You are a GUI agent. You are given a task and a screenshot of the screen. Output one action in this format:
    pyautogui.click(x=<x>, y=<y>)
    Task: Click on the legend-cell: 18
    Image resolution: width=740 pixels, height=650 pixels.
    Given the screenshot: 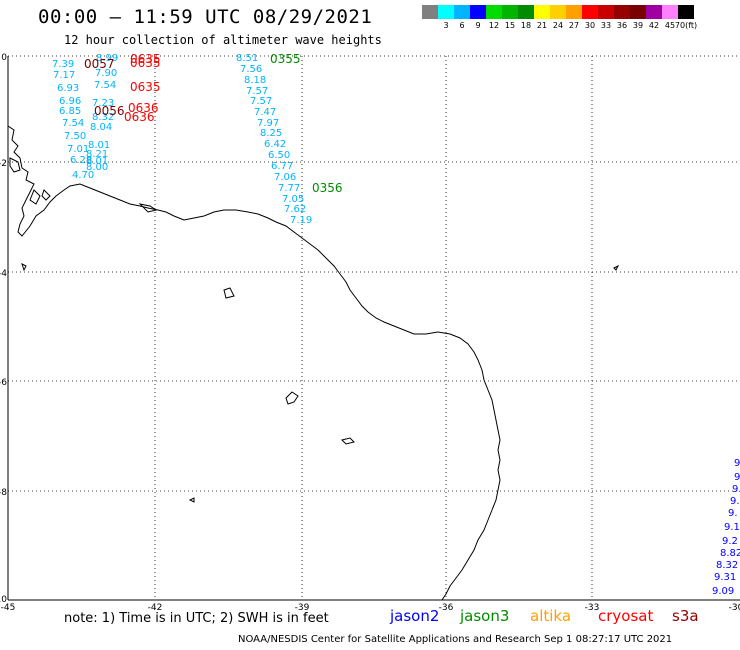 What is the action you would take?
    pyautogui.click(x=526, y=17)
    